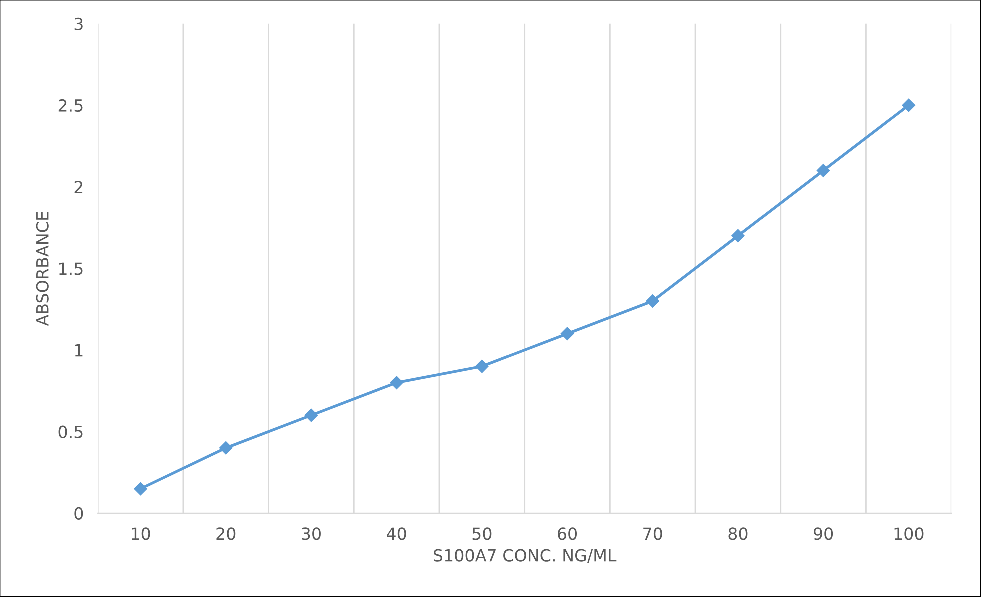  I want to click on x-axis-title: S100A7 CONC. NG/ML, so click(525, 556).